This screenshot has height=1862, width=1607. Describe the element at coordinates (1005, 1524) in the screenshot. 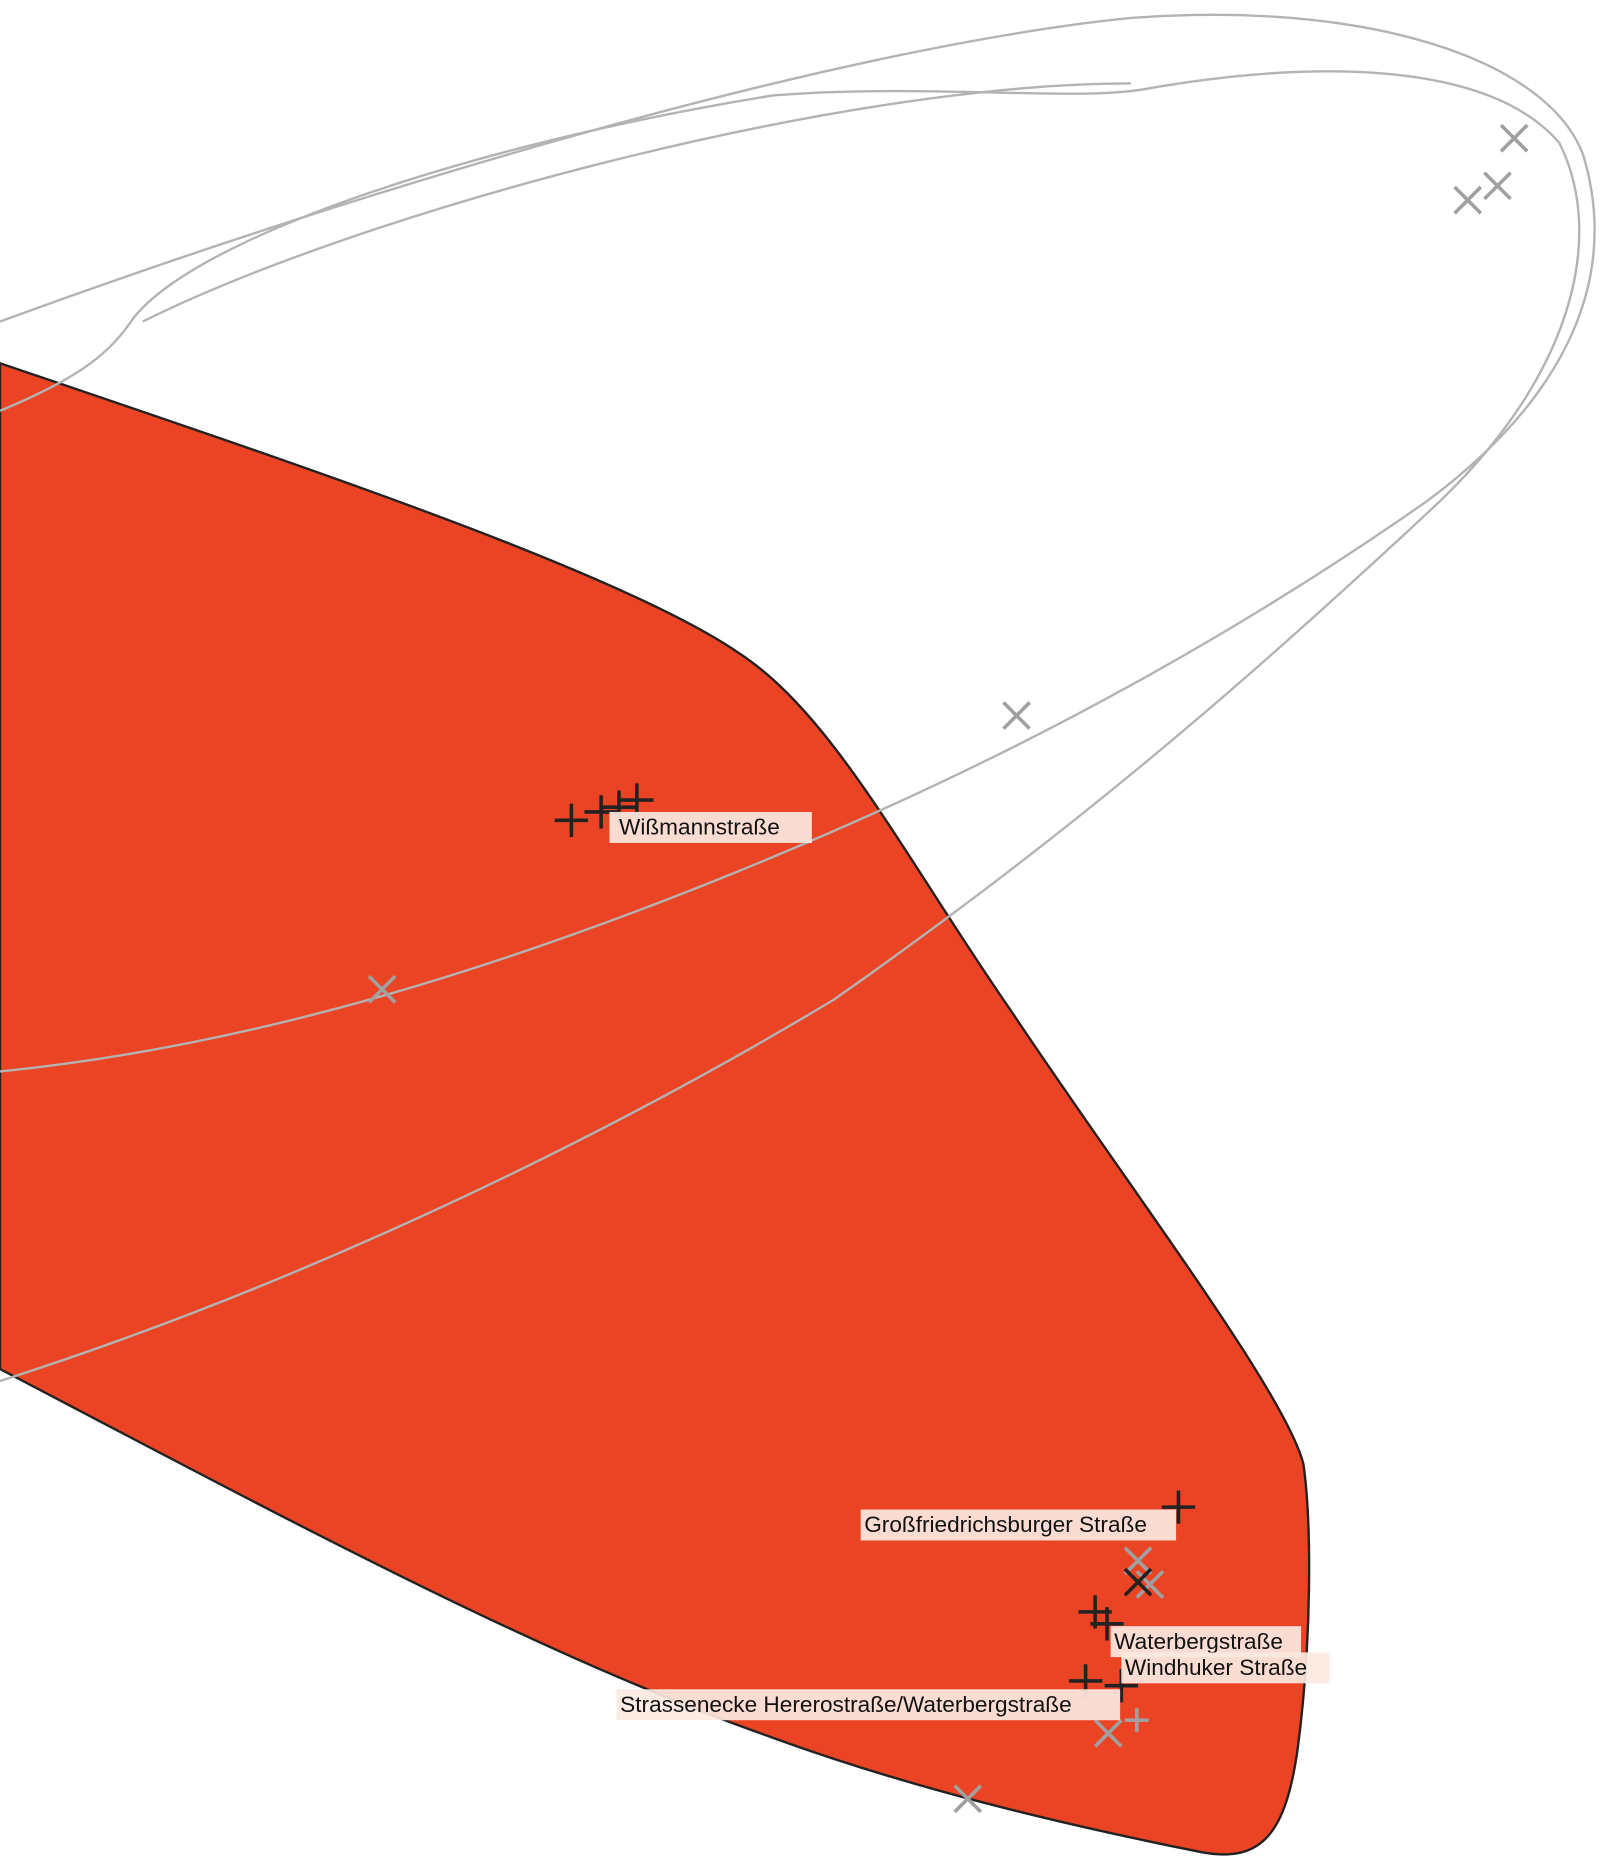

I see `label: Großfriedrichsburger Straße` at that location.